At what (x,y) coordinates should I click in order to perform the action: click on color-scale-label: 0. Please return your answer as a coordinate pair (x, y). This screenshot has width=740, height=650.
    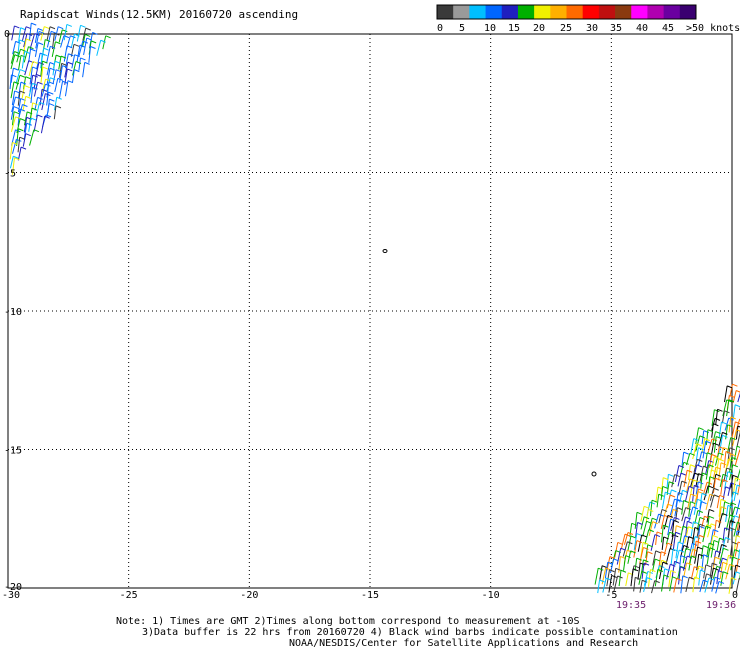
    Looking at the image, I should click on (440, 28).